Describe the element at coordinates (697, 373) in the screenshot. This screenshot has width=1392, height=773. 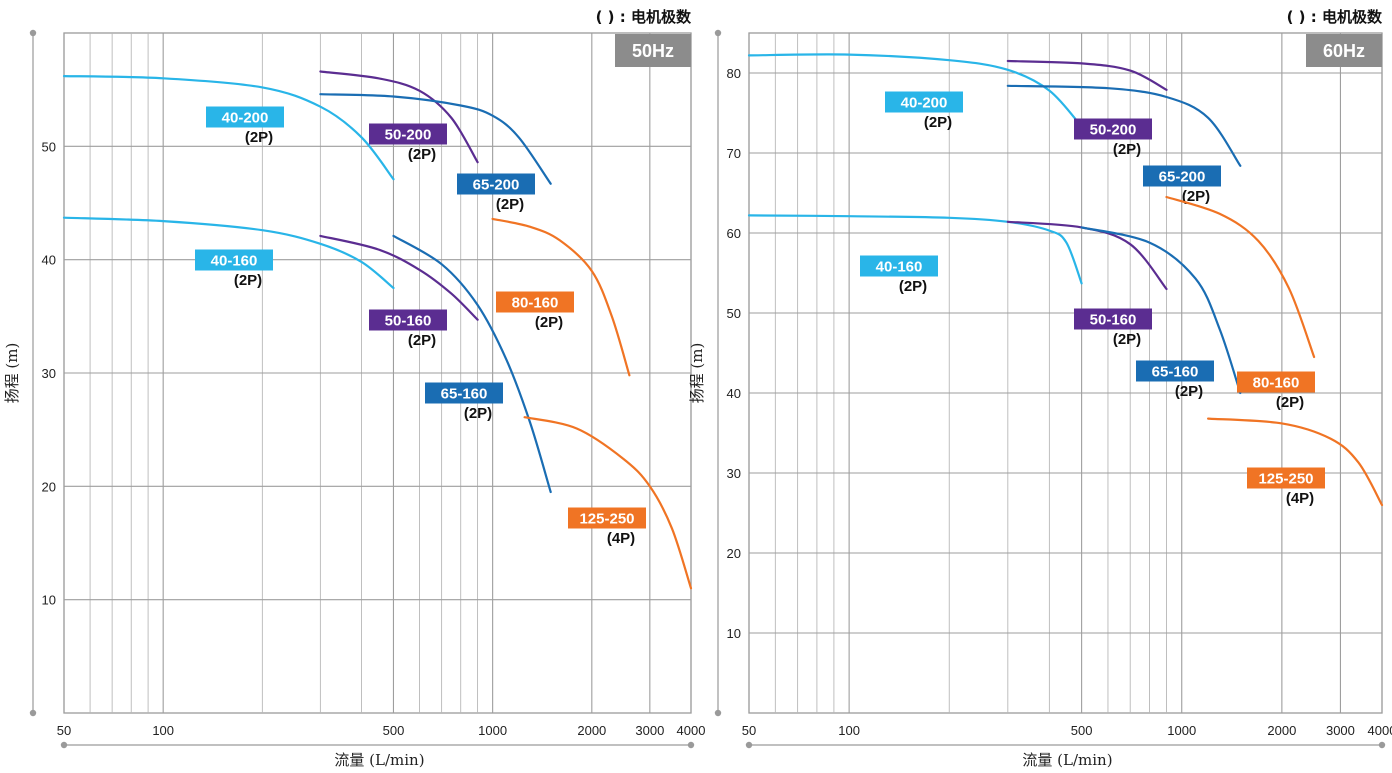
I see `y-axis-title: 扬程 (m)` at that location.